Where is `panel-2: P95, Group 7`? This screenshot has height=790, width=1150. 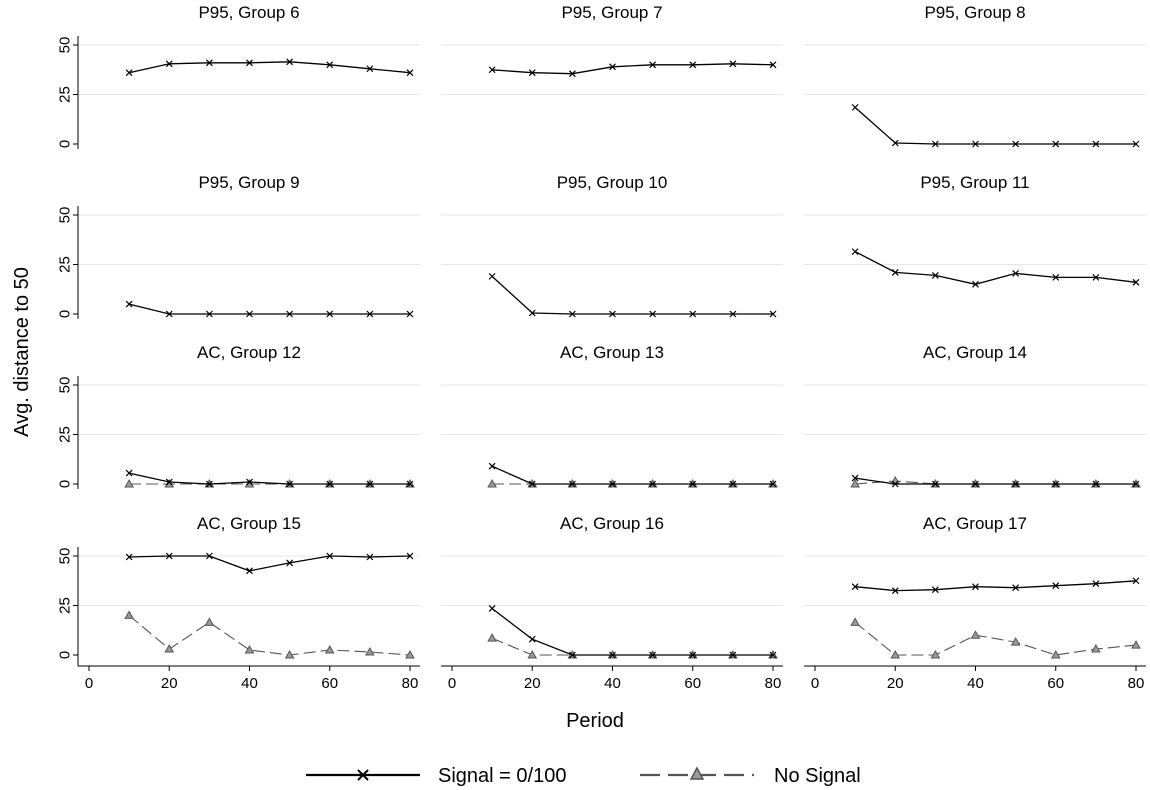 panel-2: P95, Group 7 is located at coordinates (612, 49).